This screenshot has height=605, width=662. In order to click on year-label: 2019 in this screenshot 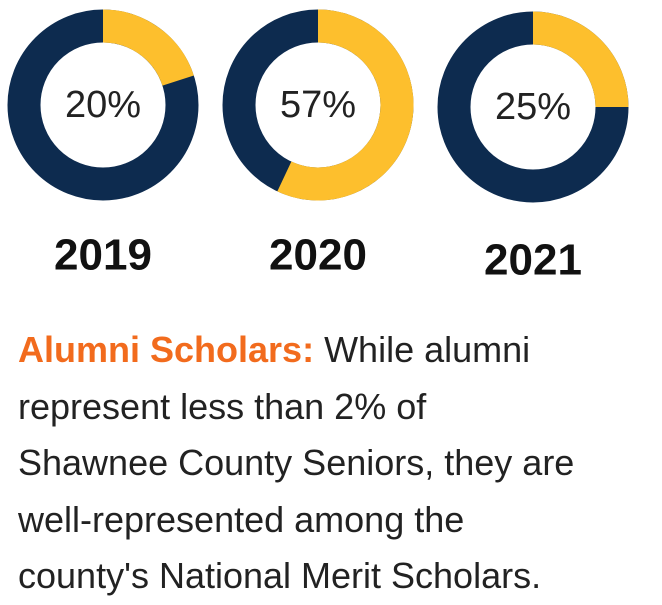, I will do `click(103, 255)`.